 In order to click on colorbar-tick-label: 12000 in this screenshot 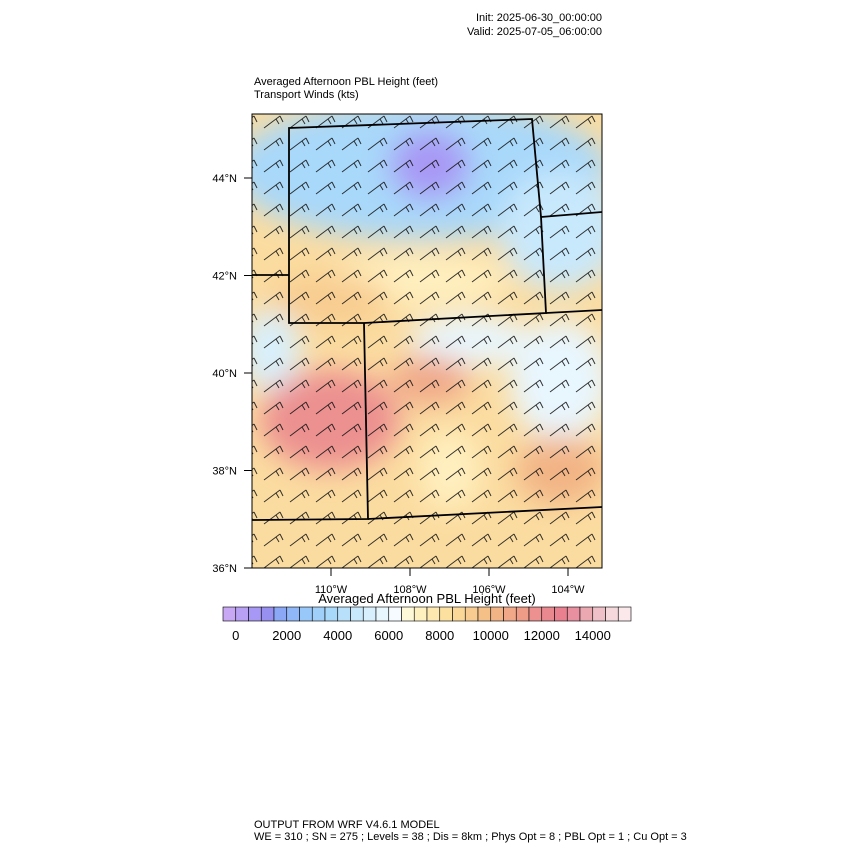, I will do `click(542, 635)`.